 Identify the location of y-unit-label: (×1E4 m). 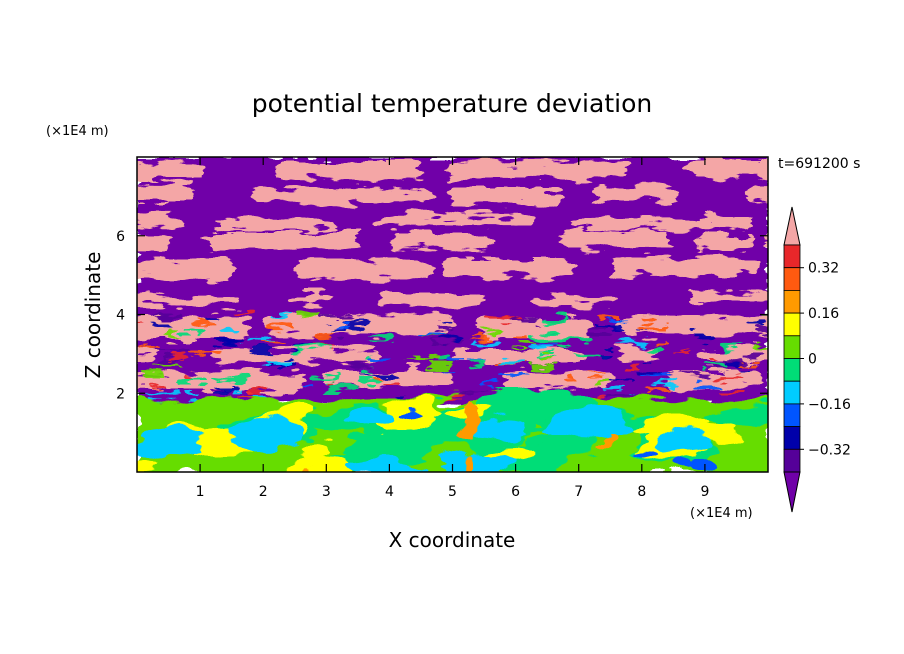
(77, 131).